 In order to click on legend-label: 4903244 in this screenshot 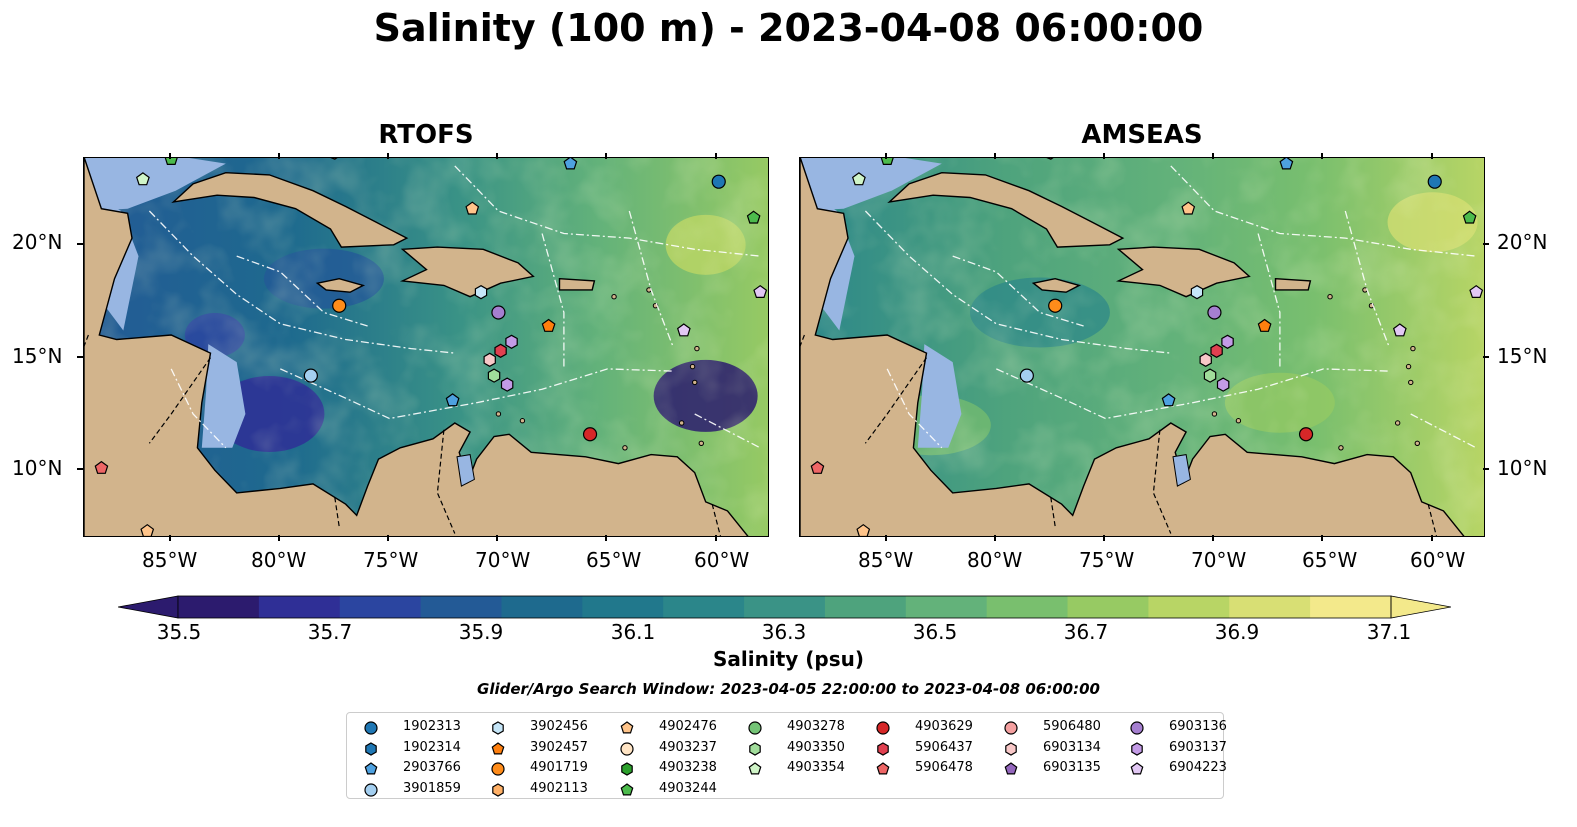, I will do `click(688, 788)`.